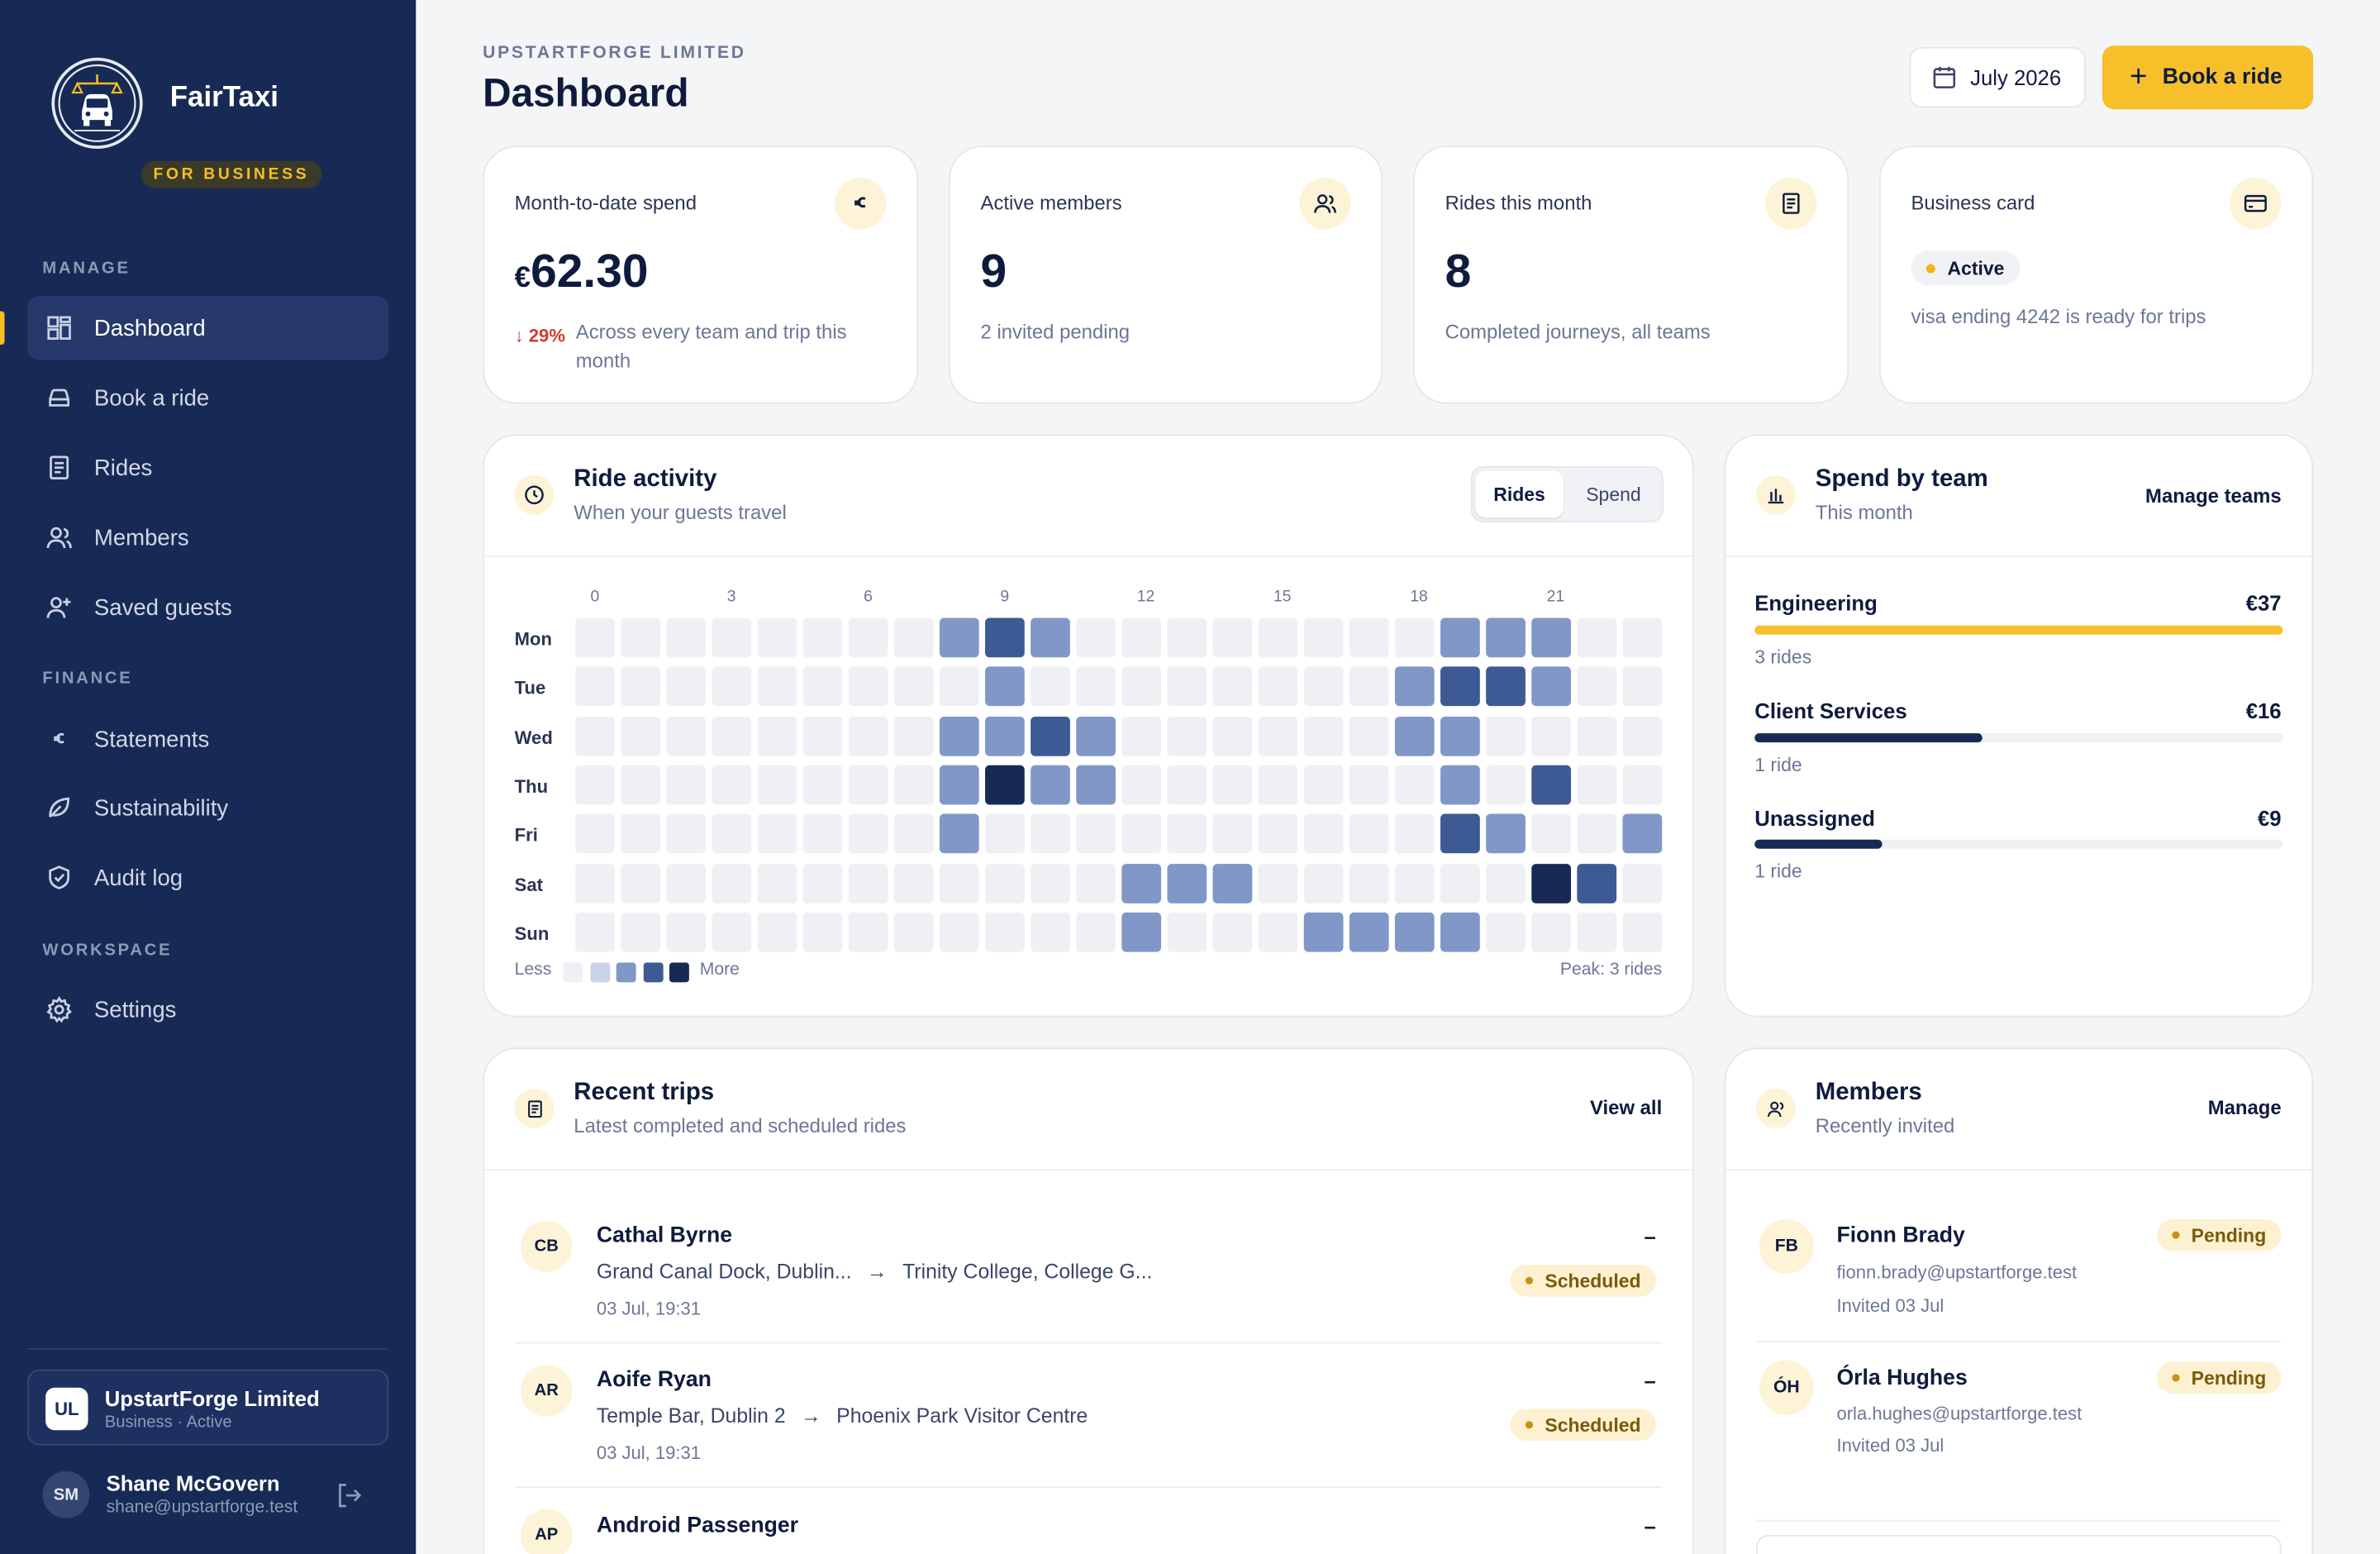 The height and width of the screenshot is (1554, 2380). I want to click on logout-icon, so click(349, 1495).